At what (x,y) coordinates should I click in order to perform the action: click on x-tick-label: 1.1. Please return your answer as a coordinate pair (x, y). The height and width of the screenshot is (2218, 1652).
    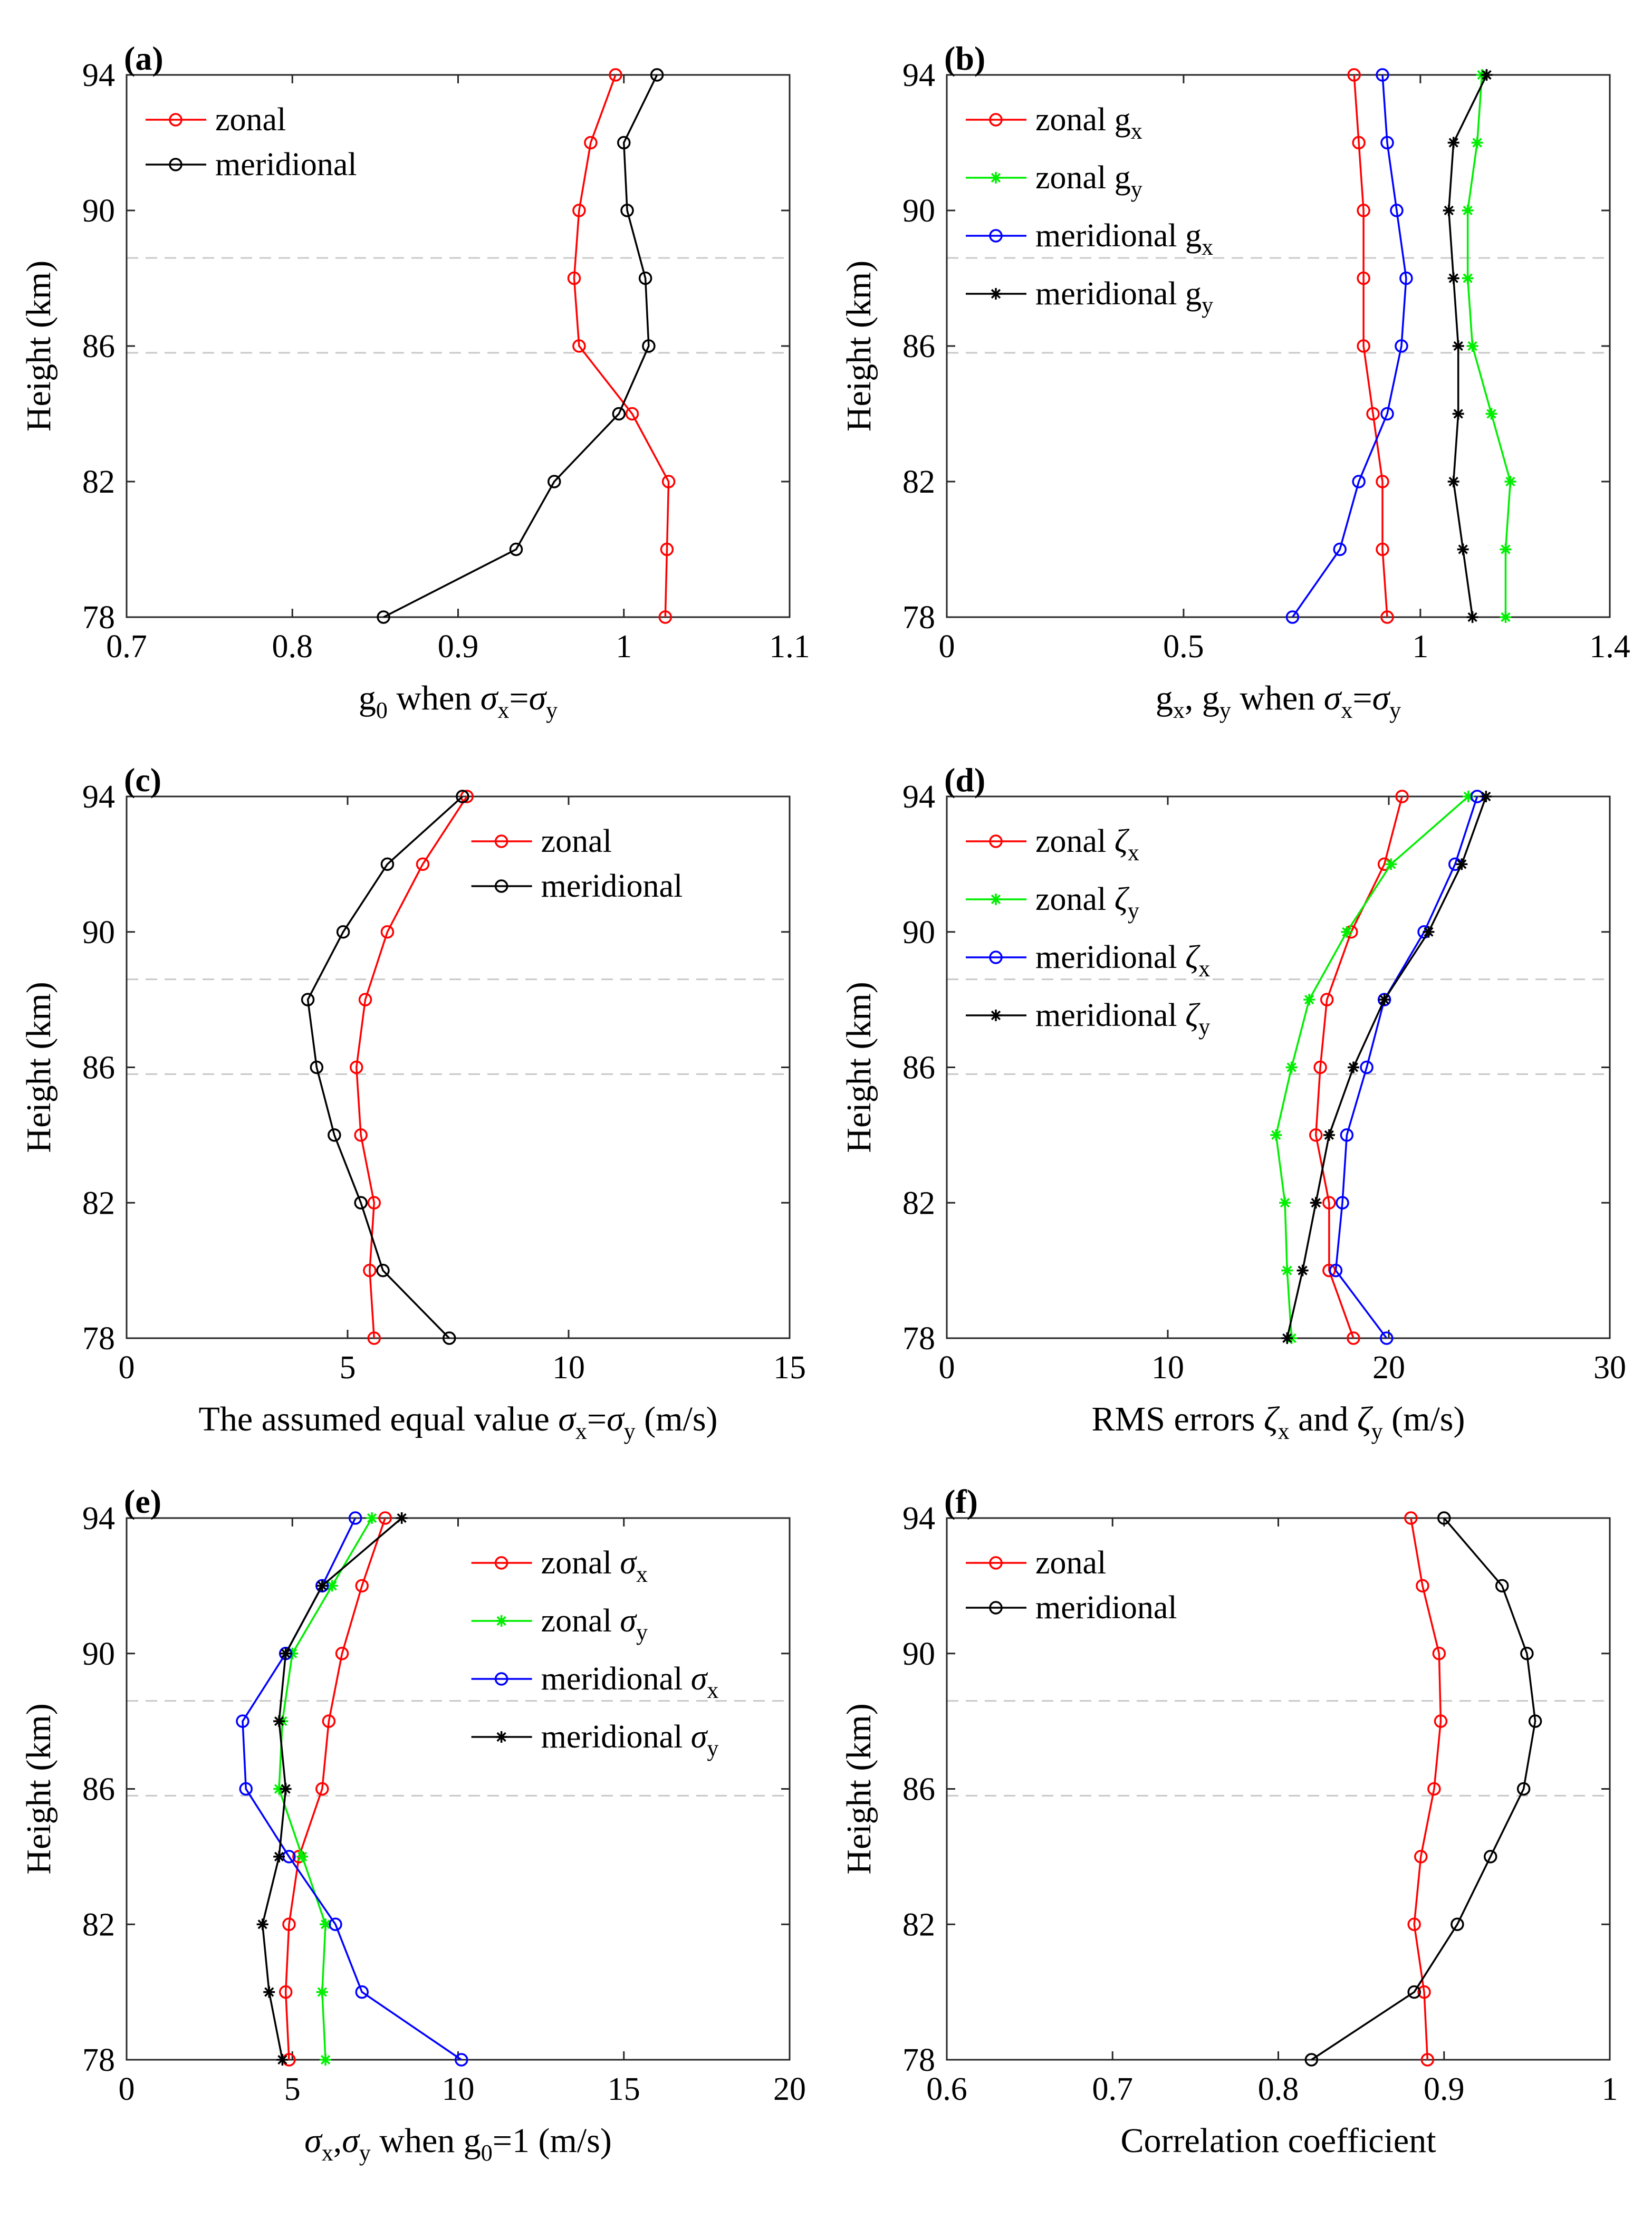
    Looking at the image, I should click on (789, 647).